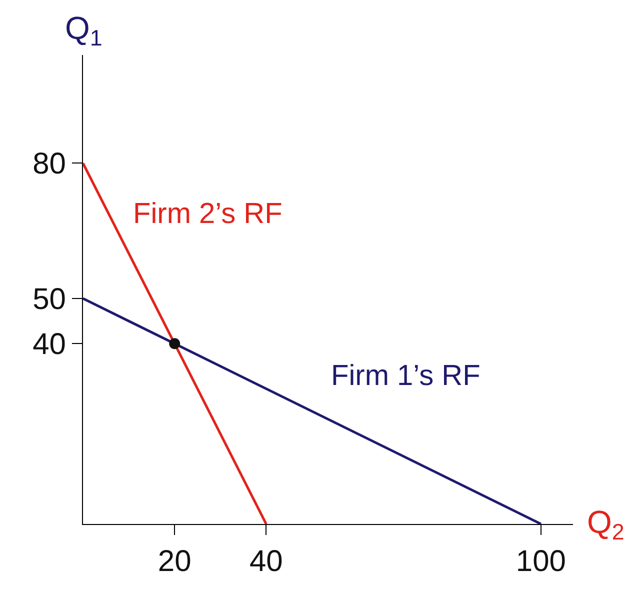 The width and height of the screenshot is (643, 590). I want to click on y-tick-label: 50, so click(49, 299).